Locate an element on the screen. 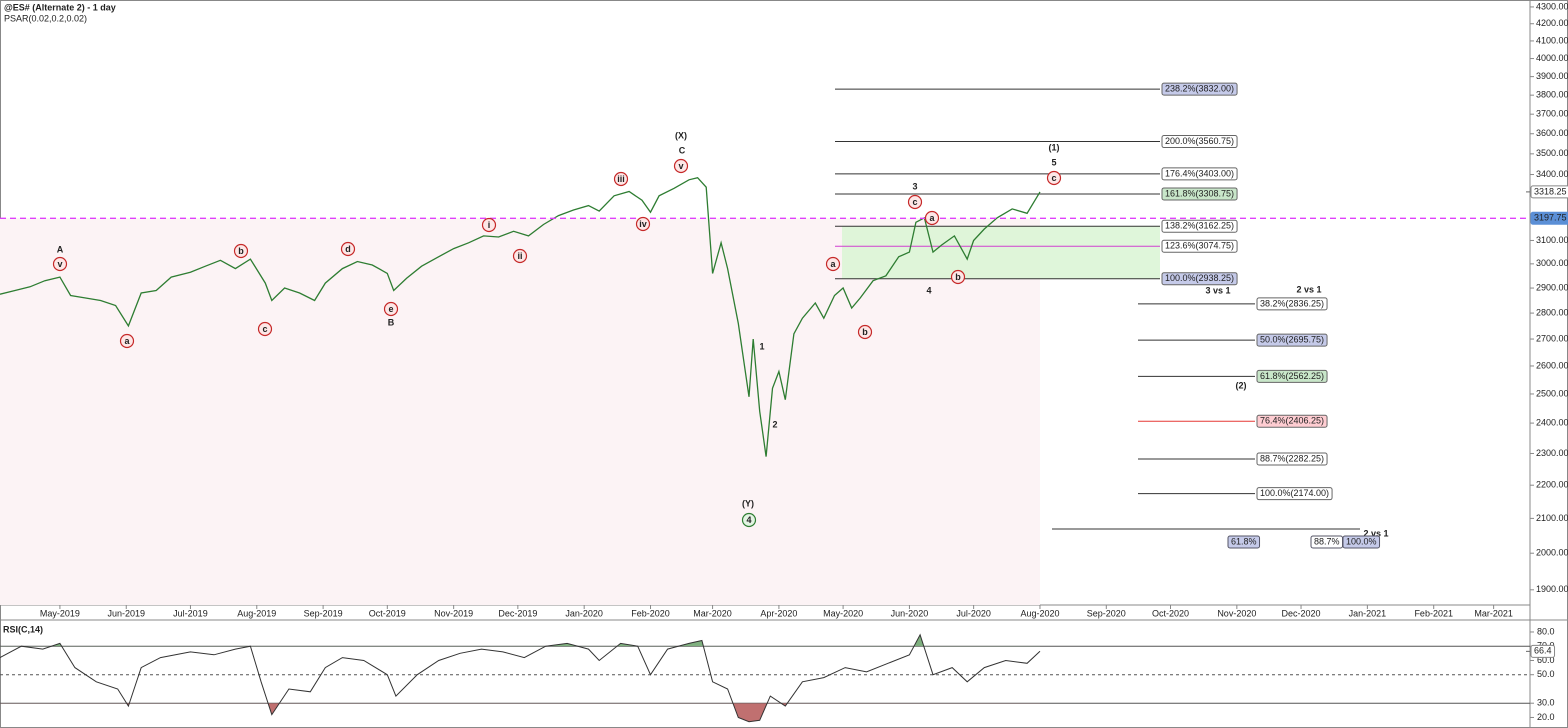 This screenshot has width=1568, height=728. y-tick-label: 3800.00 is located at coordinates (1552, 95).